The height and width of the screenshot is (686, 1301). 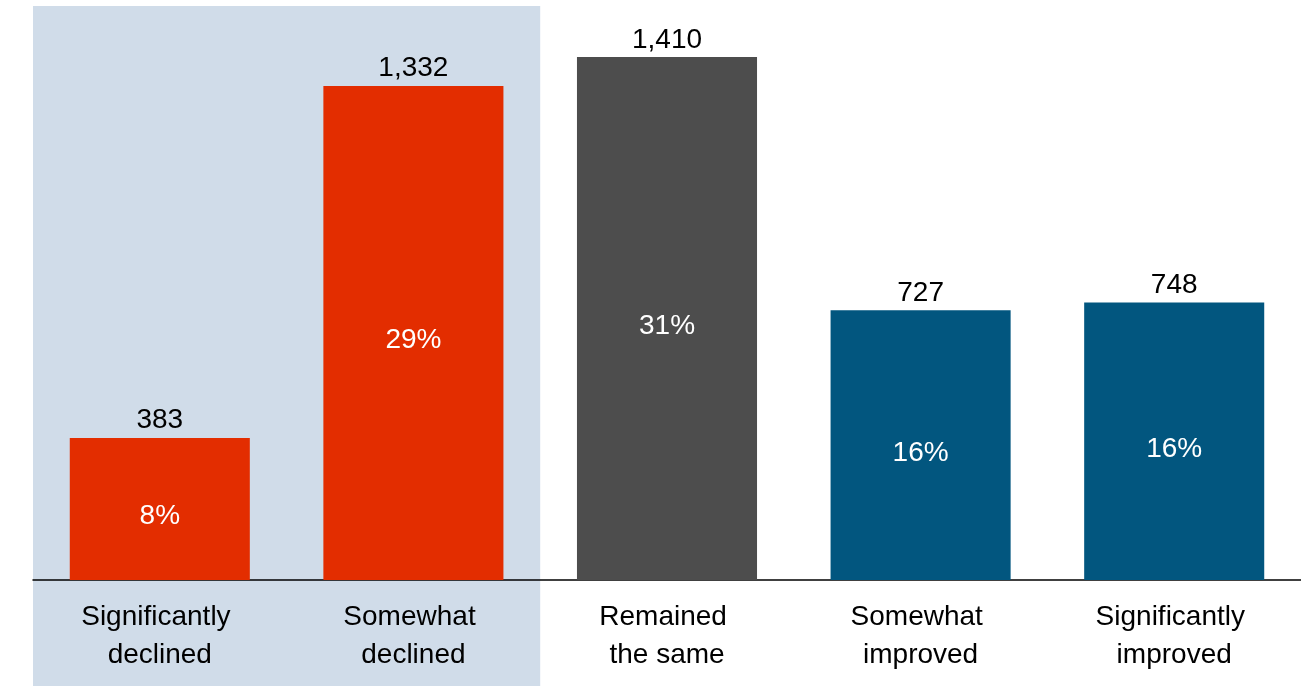 I want to click on data-label: 1,410, so click(x=667, y=38).